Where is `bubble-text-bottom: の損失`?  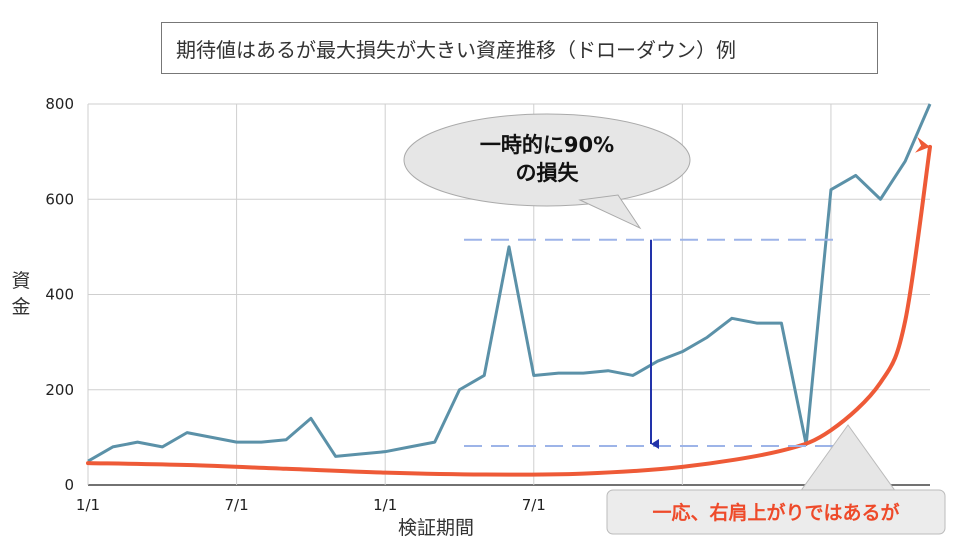
bubble-text-bottom: の損失 is located at coordinates (548, 173).